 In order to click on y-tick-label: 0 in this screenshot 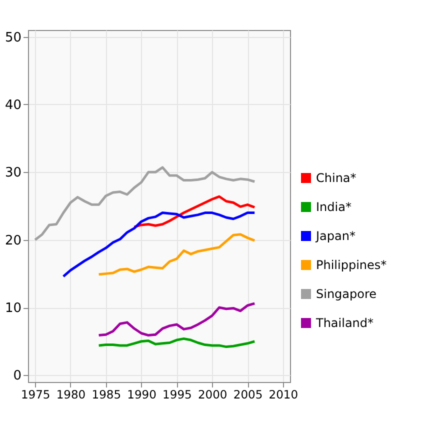, I will do `click(17, 376)`.